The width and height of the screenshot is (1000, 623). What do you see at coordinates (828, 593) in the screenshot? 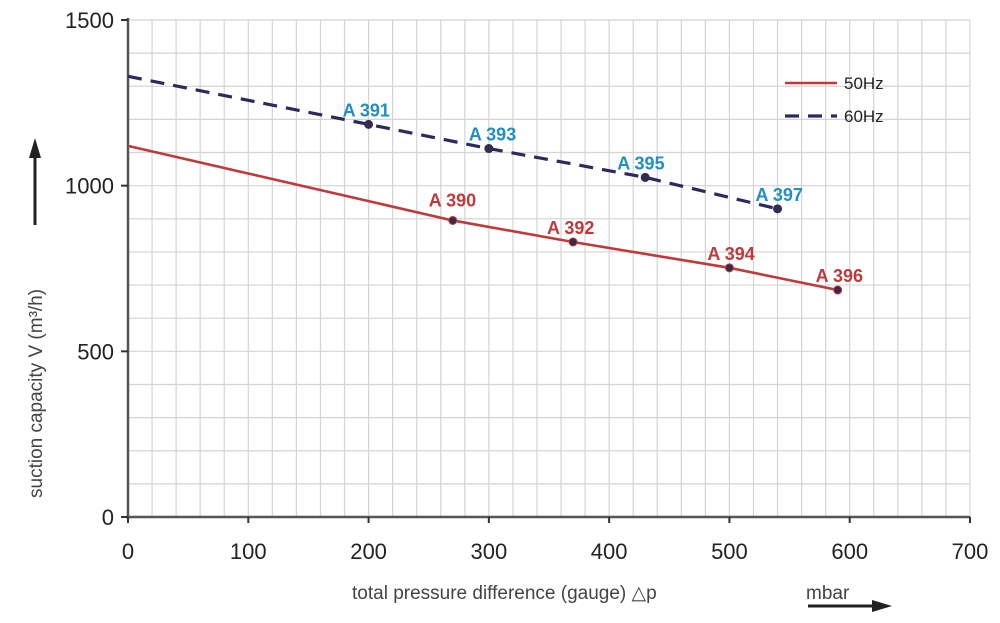
I see `x-axis-unit: mbar` at bounding box center [828, 593].